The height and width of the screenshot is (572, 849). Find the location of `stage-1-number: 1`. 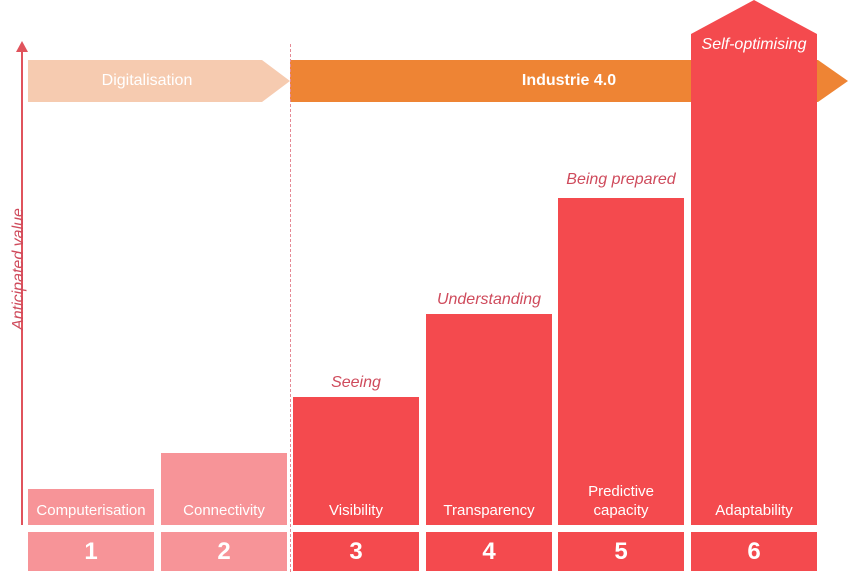

stage-1-number: 1 is located at coordinates (91, 551).